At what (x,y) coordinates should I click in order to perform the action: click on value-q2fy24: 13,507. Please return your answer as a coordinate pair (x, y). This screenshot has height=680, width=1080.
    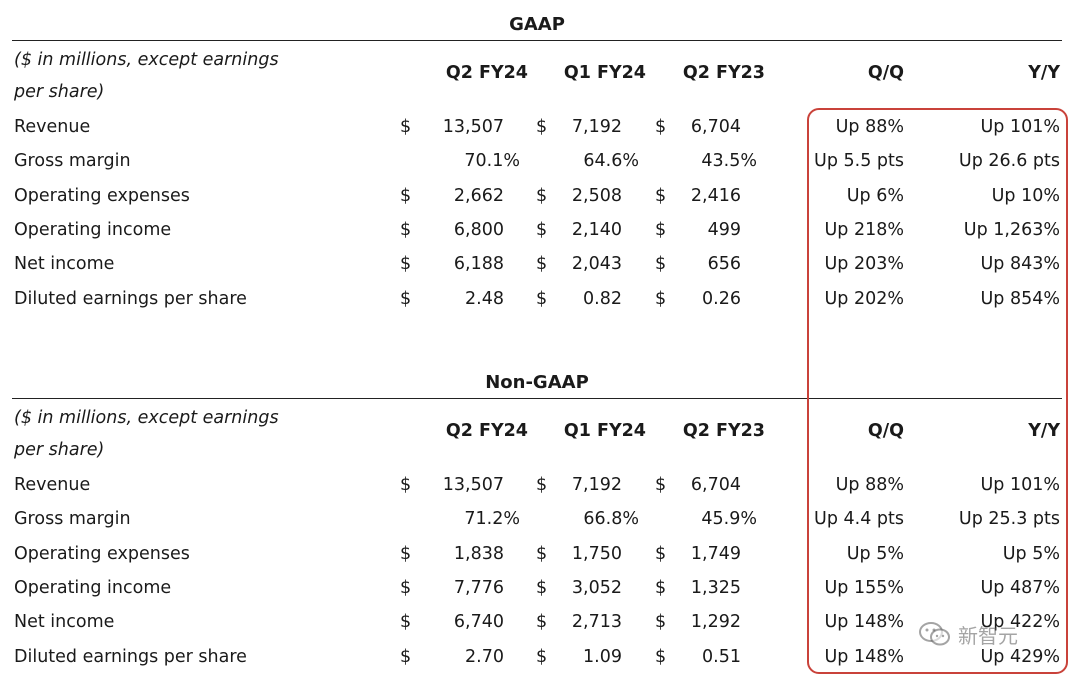
    Looking at the image, I should click on (473, 485).